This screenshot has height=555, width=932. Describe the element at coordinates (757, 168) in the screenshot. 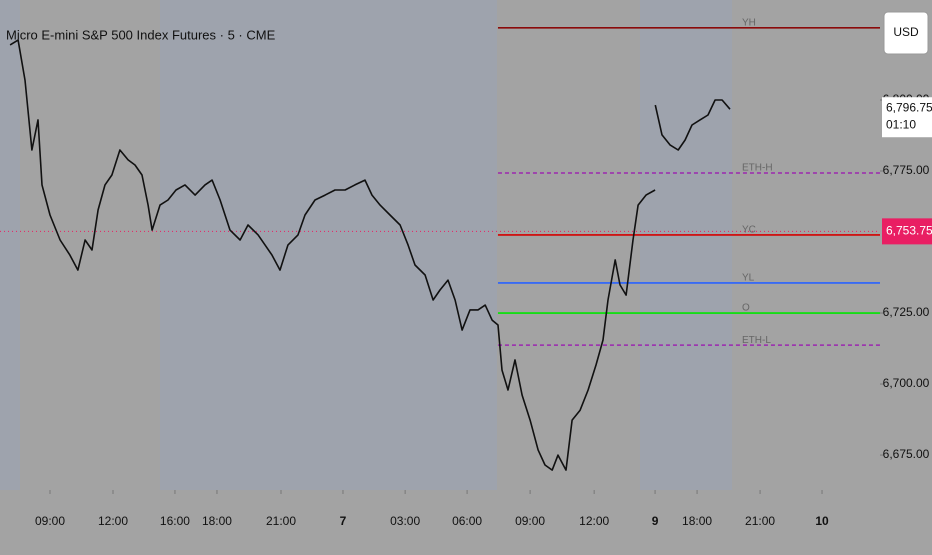

I see `level-label: ETH-H` at that location.